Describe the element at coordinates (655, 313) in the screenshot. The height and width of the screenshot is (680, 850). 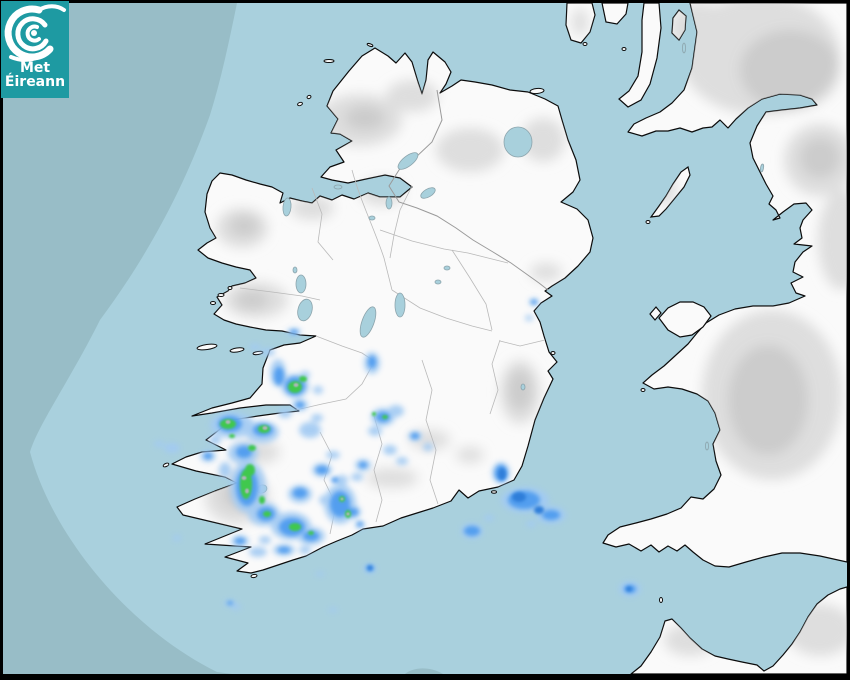
I see `holy-island` at that location.